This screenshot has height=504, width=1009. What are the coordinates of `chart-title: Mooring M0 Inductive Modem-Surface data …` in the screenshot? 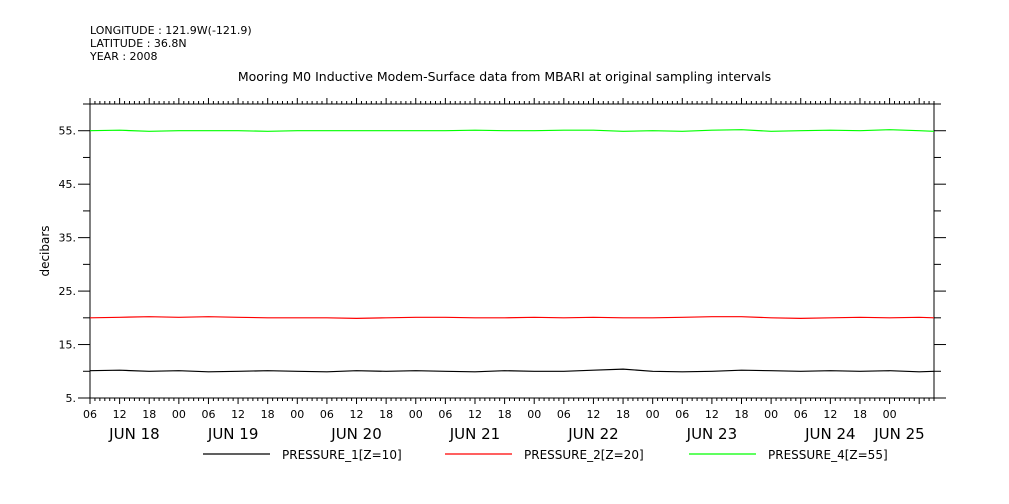 It's located at (504, 76).